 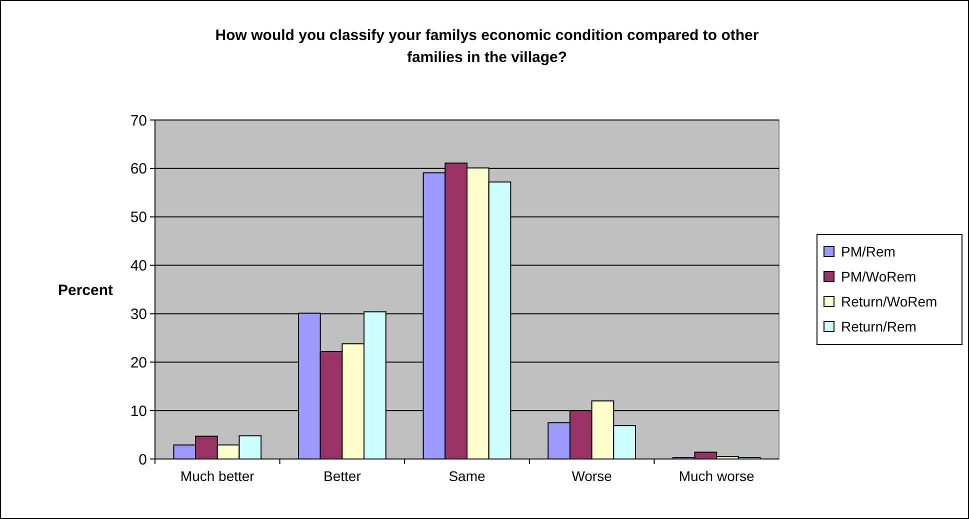 I want to click on legend-label: Return/WoRem, so click(x=889, y=301).